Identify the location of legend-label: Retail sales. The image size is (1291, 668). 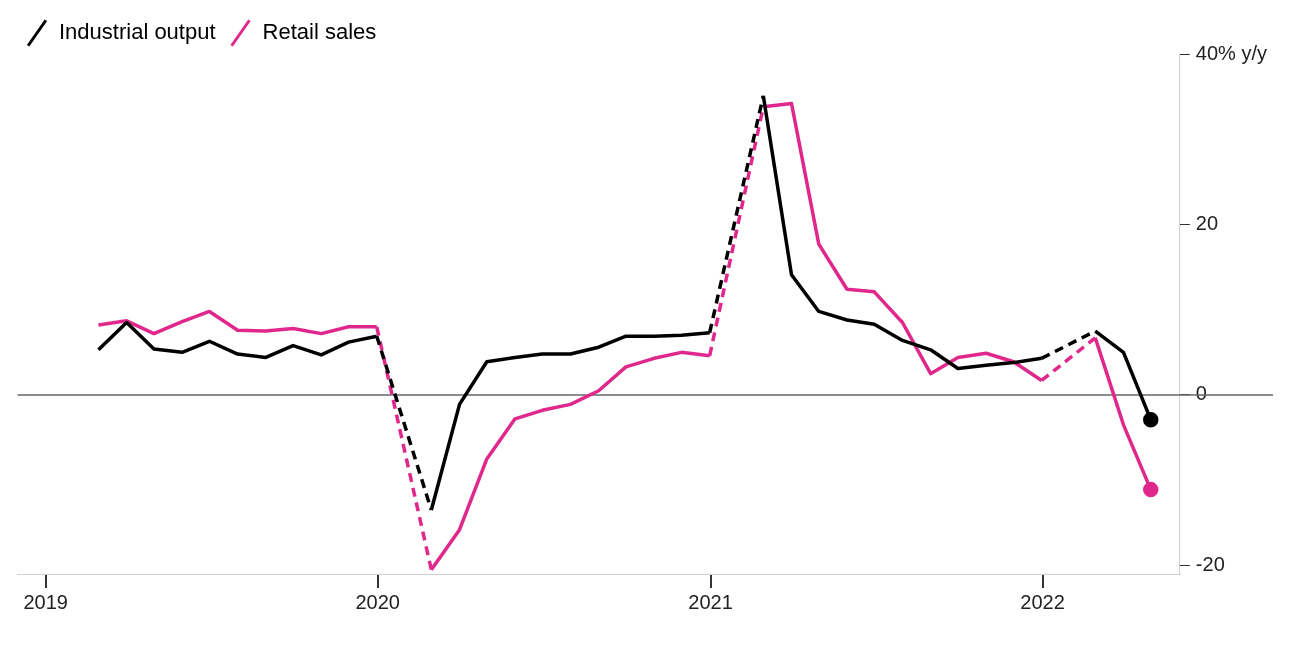
(319, 32).